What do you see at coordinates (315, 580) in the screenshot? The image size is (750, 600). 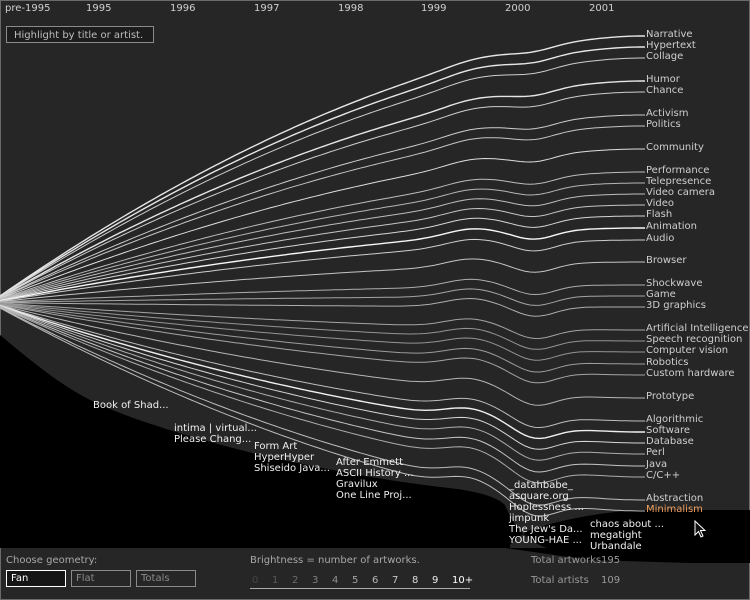 I see `brightness-tick: 3` at bounding box center [315, 580].